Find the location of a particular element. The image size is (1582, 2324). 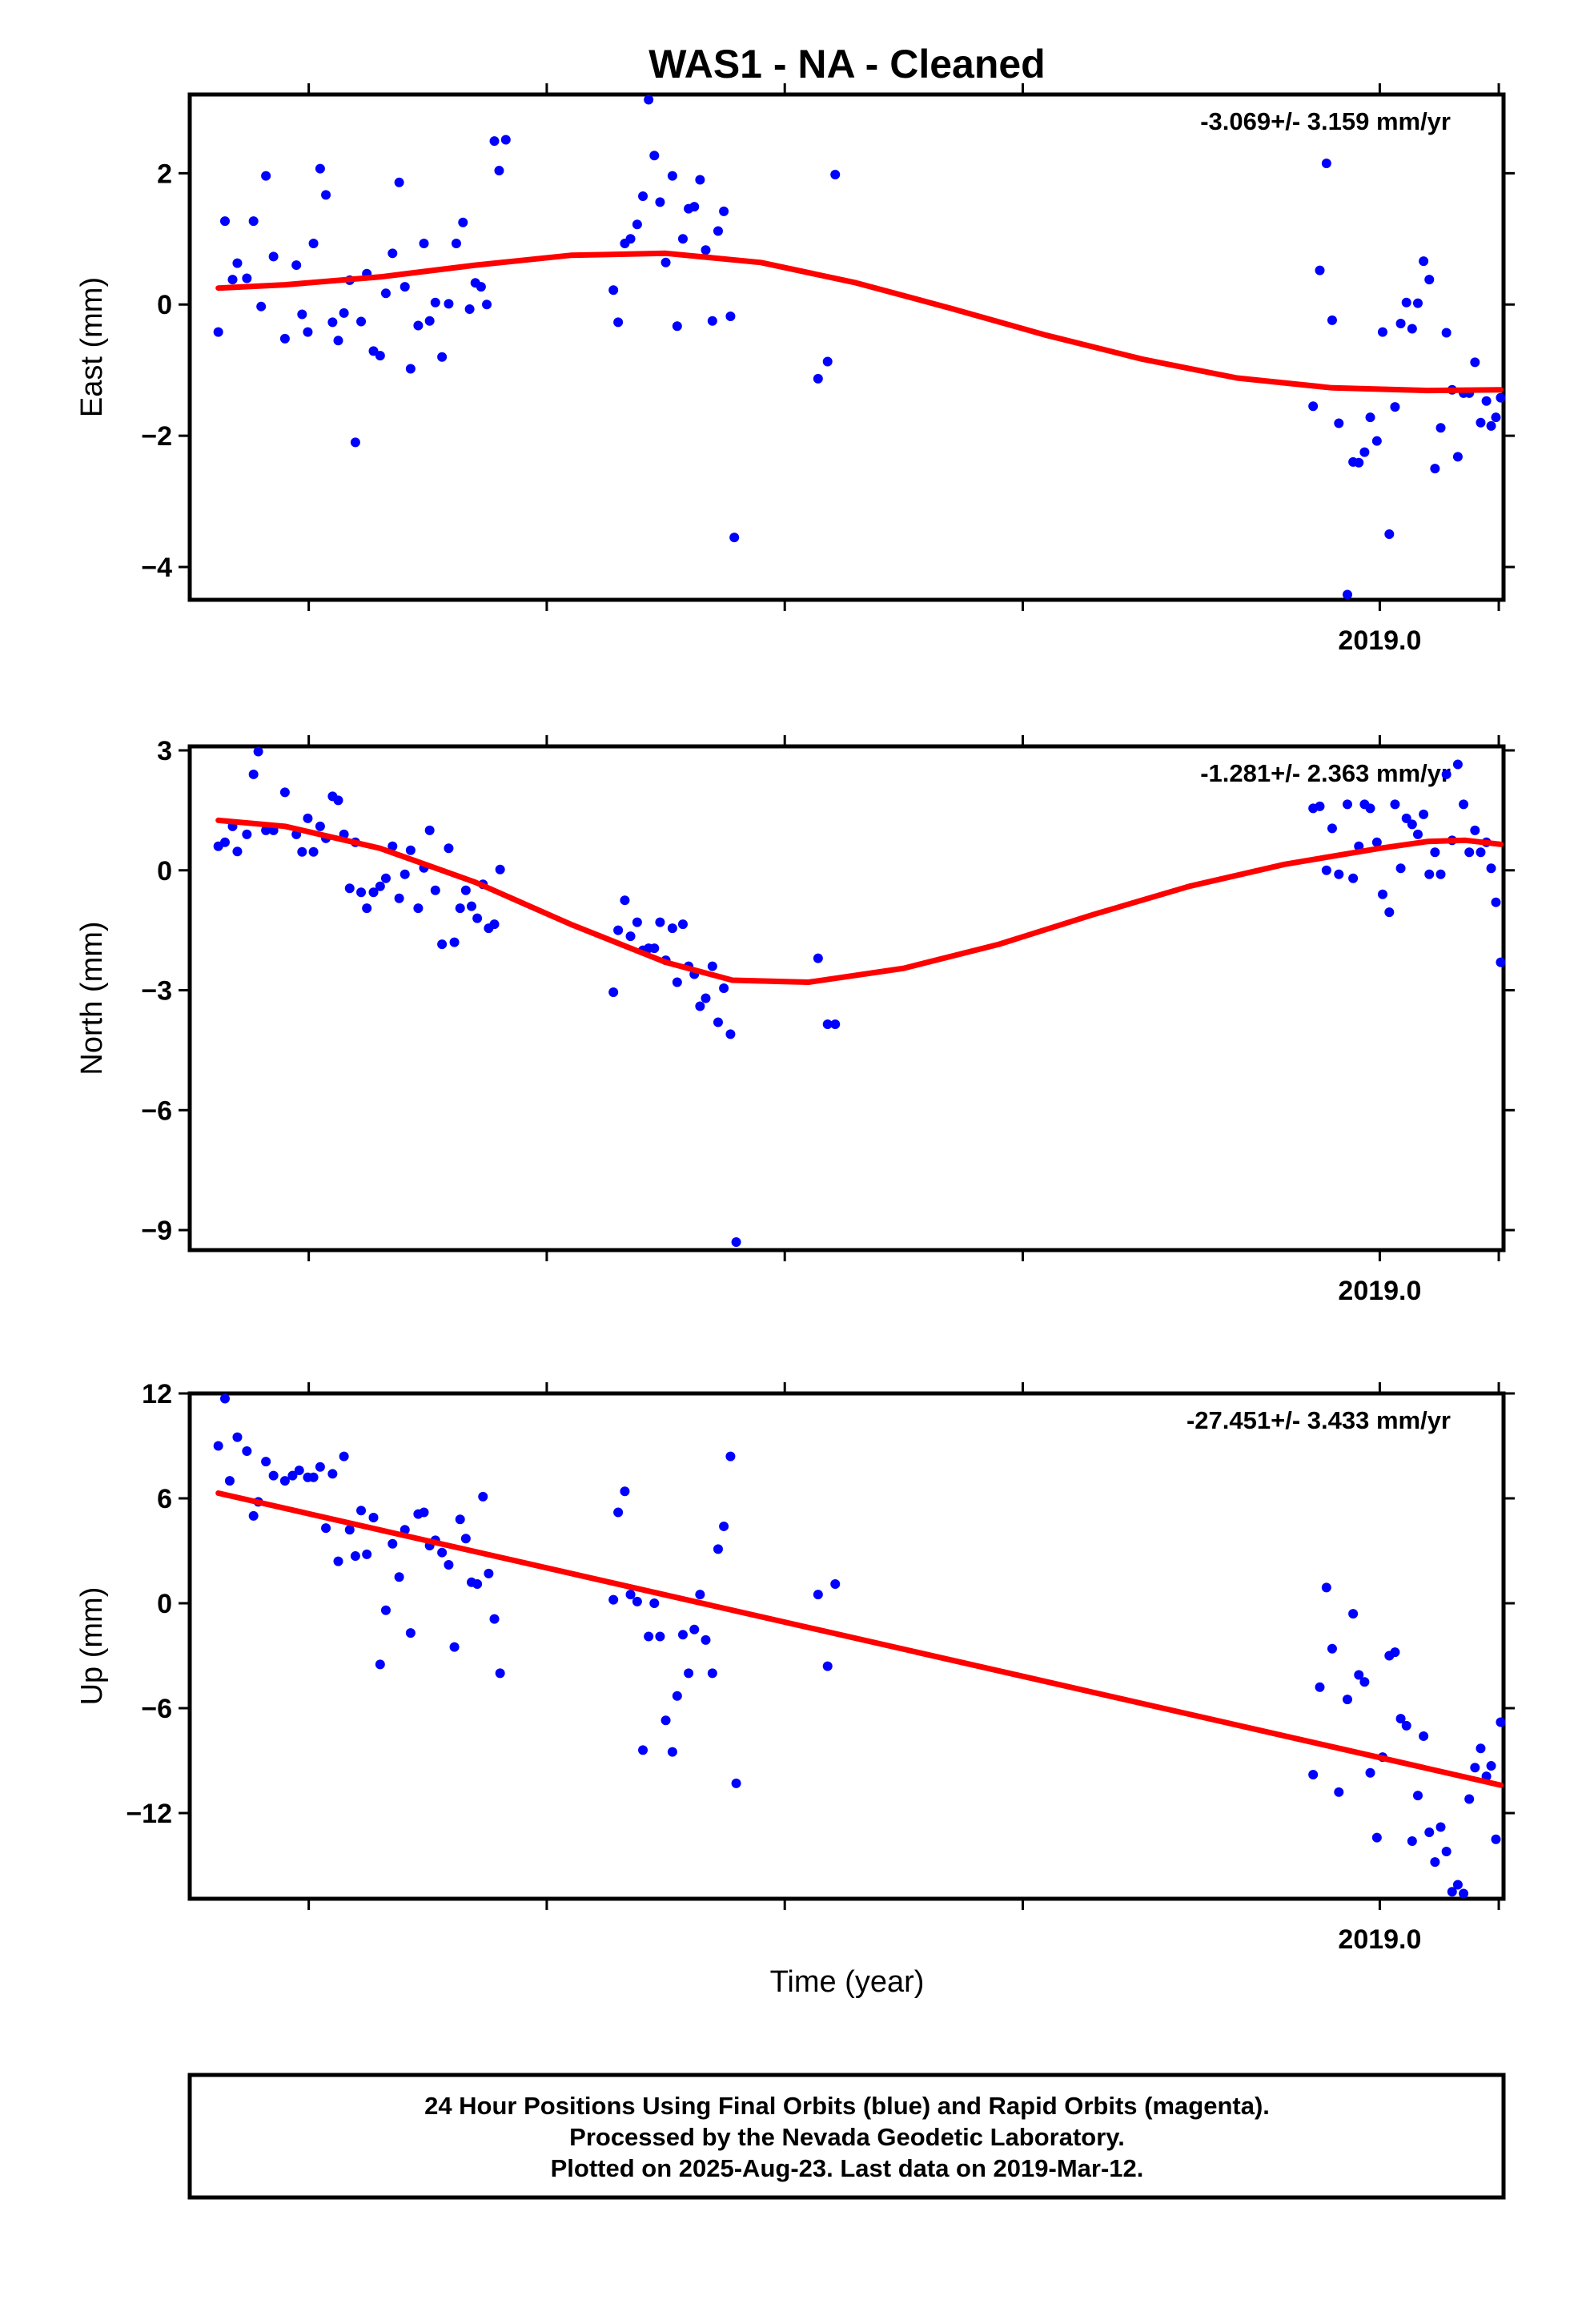

north-fit-line is located at coordinates (859, 901).